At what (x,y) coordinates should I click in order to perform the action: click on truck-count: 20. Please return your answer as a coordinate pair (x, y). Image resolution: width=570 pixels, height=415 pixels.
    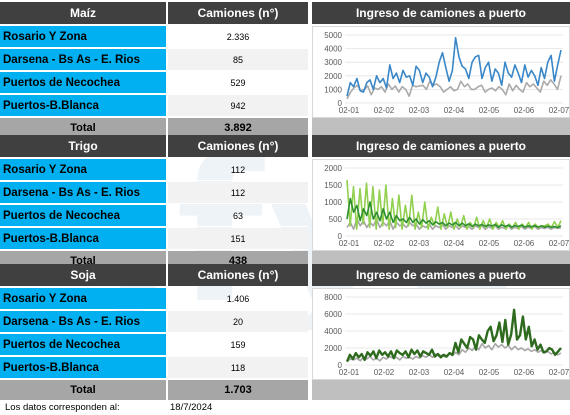
    Looking at the image, I should click on (238, 322).